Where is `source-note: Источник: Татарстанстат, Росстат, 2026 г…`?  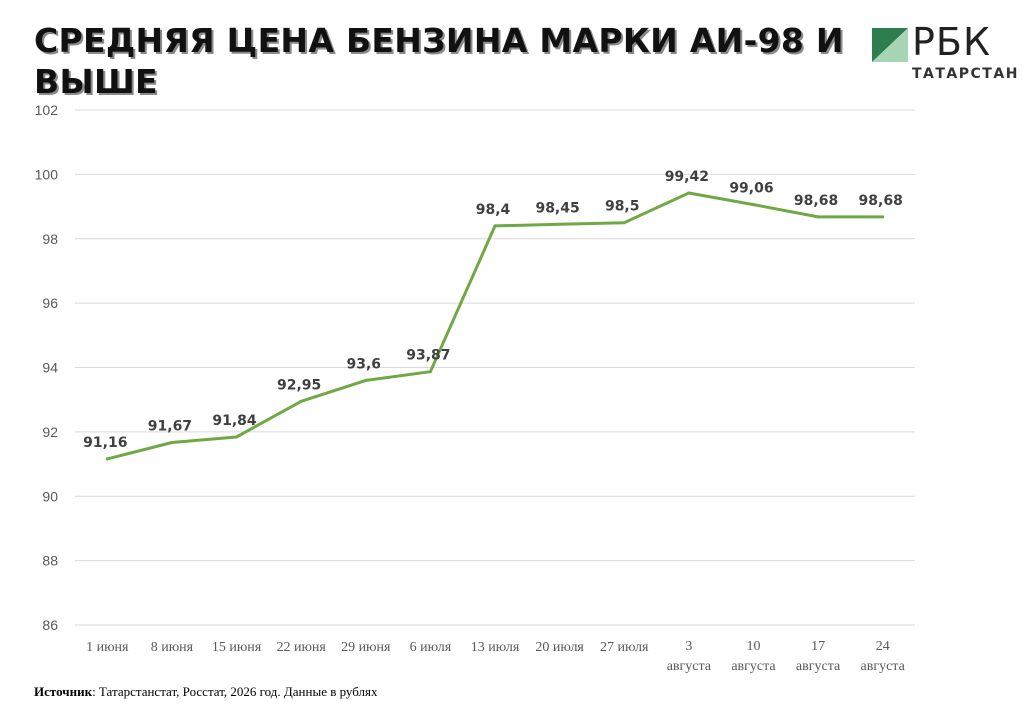 source-note: Источник: Татарстанстат, Росстат, 2026 г… is located at coordinates (206, 692).